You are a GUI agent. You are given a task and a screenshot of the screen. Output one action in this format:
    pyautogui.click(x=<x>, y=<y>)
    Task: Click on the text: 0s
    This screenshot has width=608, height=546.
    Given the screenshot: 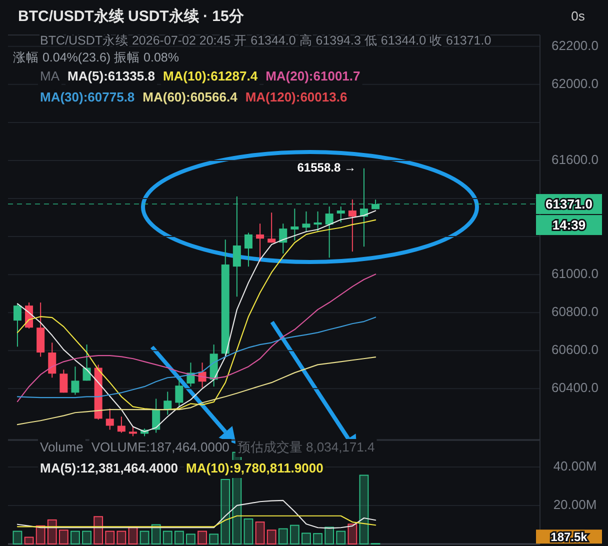 What is the action you would take?
    pyautogui.click(x=578, y=16)
    